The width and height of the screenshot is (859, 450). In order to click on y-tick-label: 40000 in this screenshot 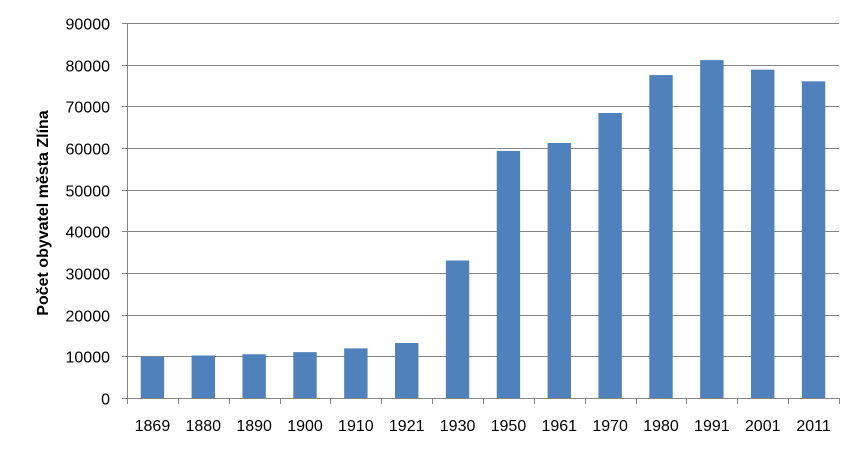, I will do `click(88, 233)`.